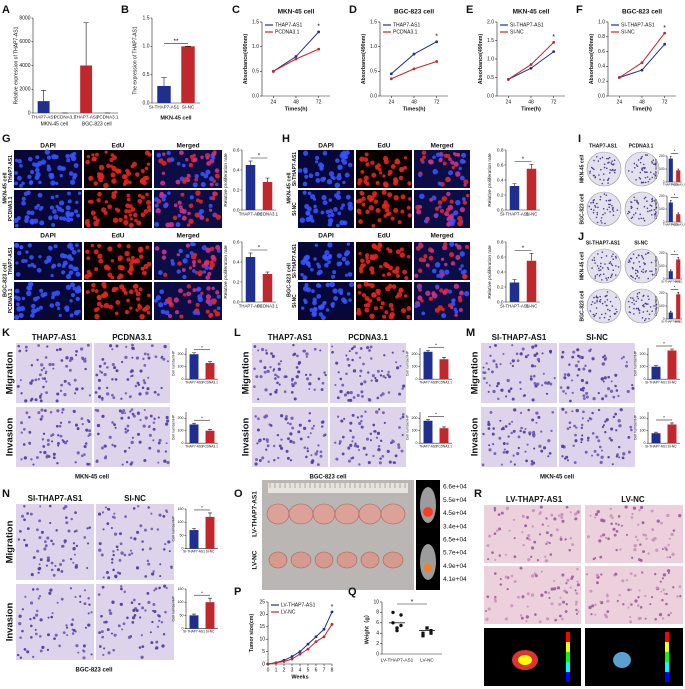  What do you see at coordinates (308, 670) in the screenshot?
I see `x-tick-label: 5` at bounding box center [308, 670].